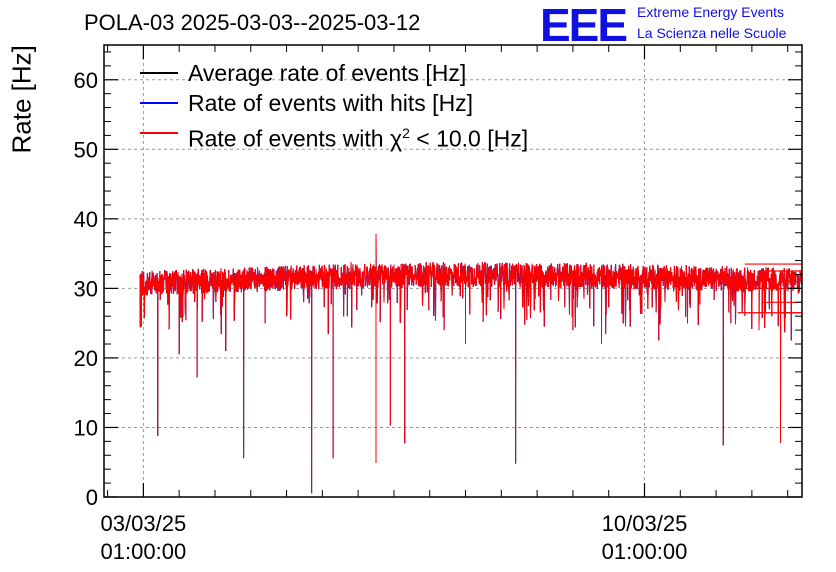 Image resolution: width=836 pixels, height=572 pixels. What do you see at coordinates (469, 138) in the screenshot?
I see `legend-chi2-suffix: < 10.0 [Hz]` at bounding box center [469, 138].